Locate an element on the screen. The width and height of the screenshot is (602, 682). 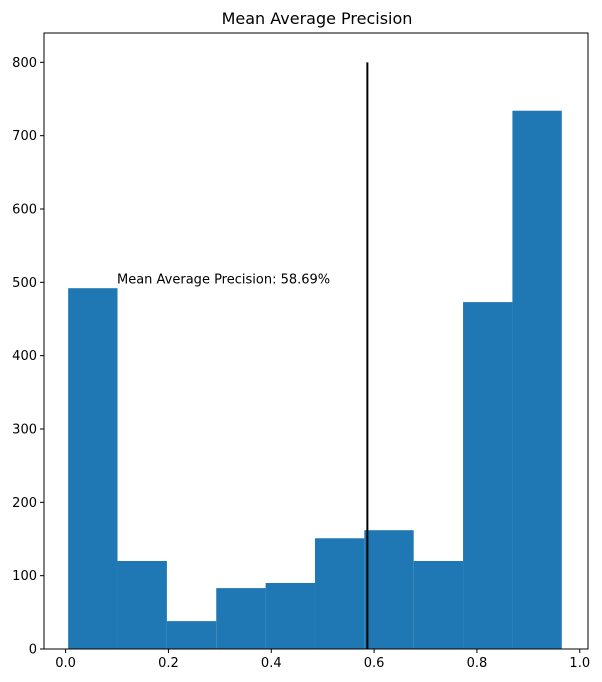
y-tick-label: 200 is located at coordinates (24, 503).